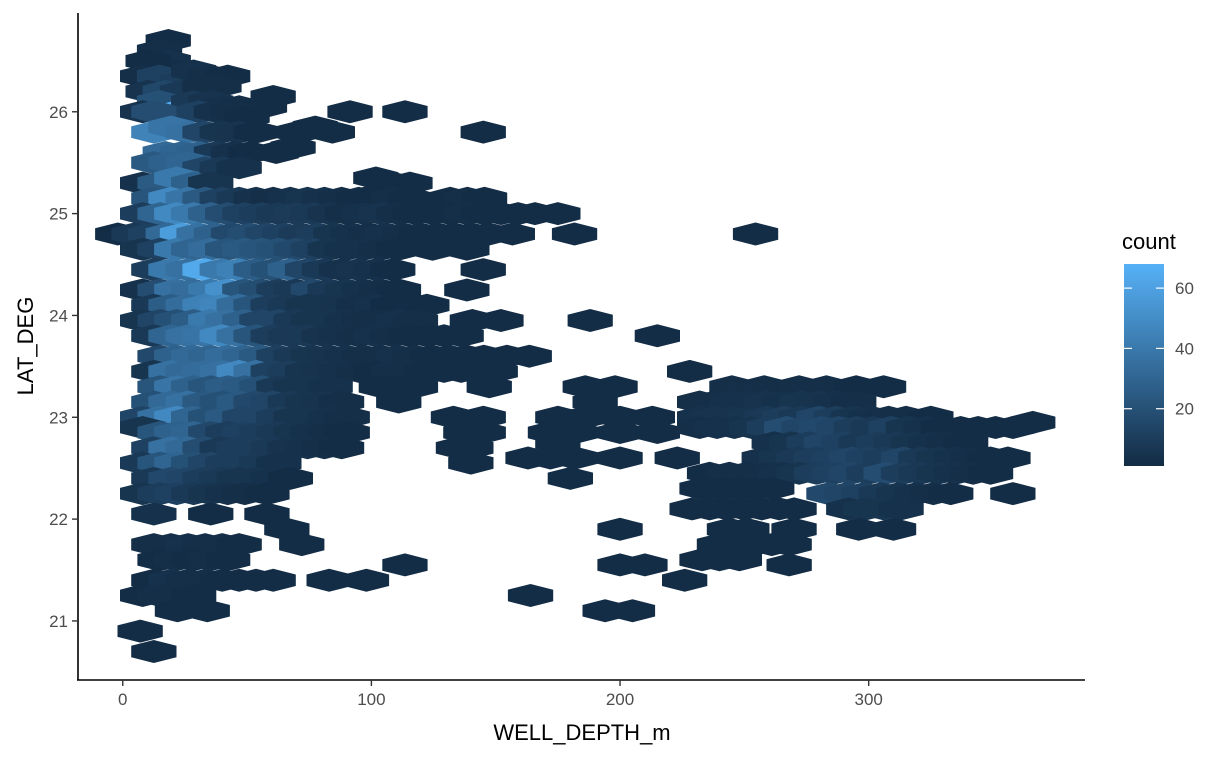 This screenshot has height=757, width=1225. What do you see at coordinates (58, 519) in the screenshot?
I see `y-tick-label: 22` at bounding box center [58, 519].